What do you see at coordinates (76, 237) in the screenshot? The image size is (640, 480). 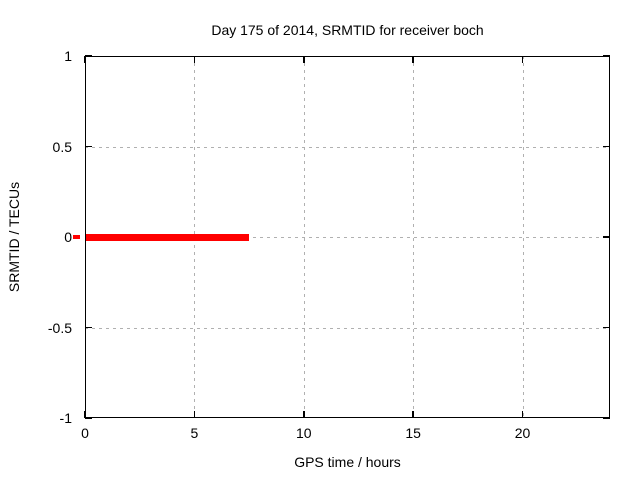 I see `y-zero-outer-red-tick` at bounding box center [76, 237].